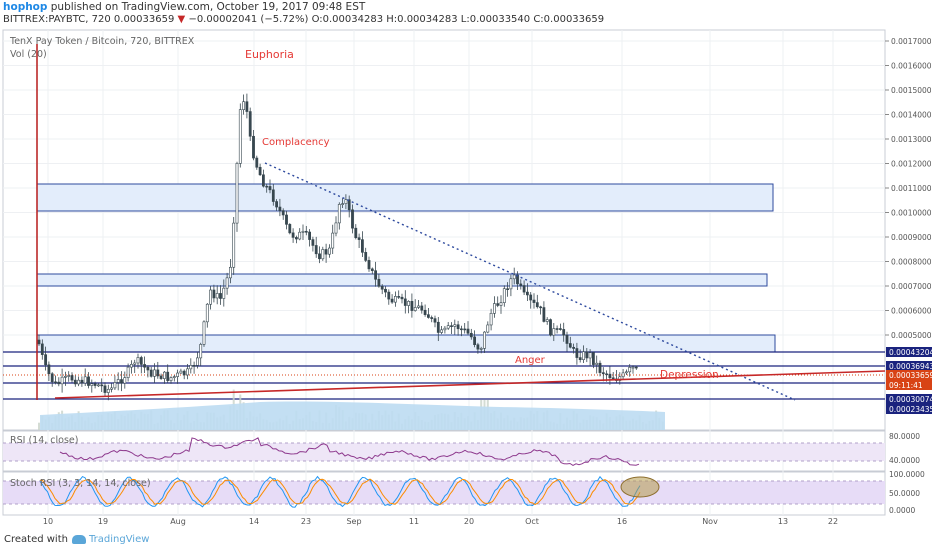 This screenshot has width=932, height=550. Describe the element at coordinates (470, 384) in the screenshot. I see `support-trend-line` at that location.